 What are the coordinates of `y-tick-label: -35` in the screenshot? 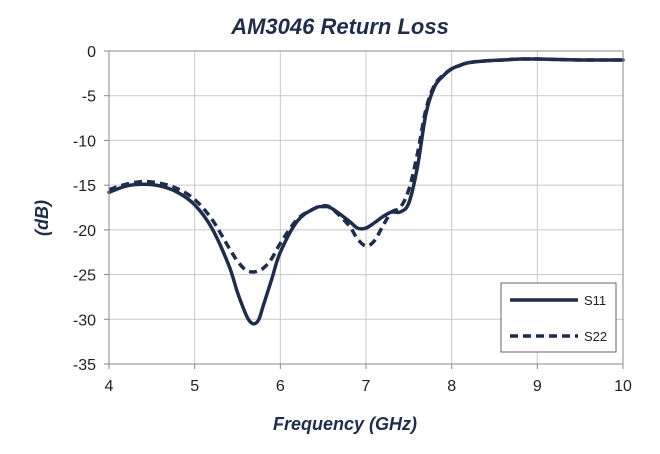 It's located at (84, 365).